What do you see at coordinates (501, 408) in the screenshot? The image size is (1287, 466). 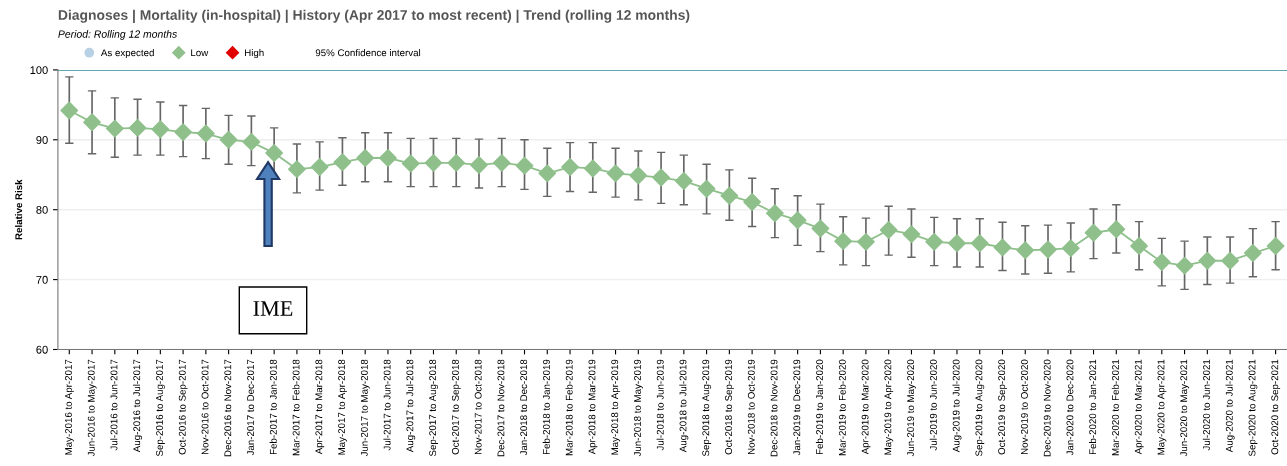 I see `x-tick-label: Dec-2017 to Nov-2018` at bounding box center [501, 408].